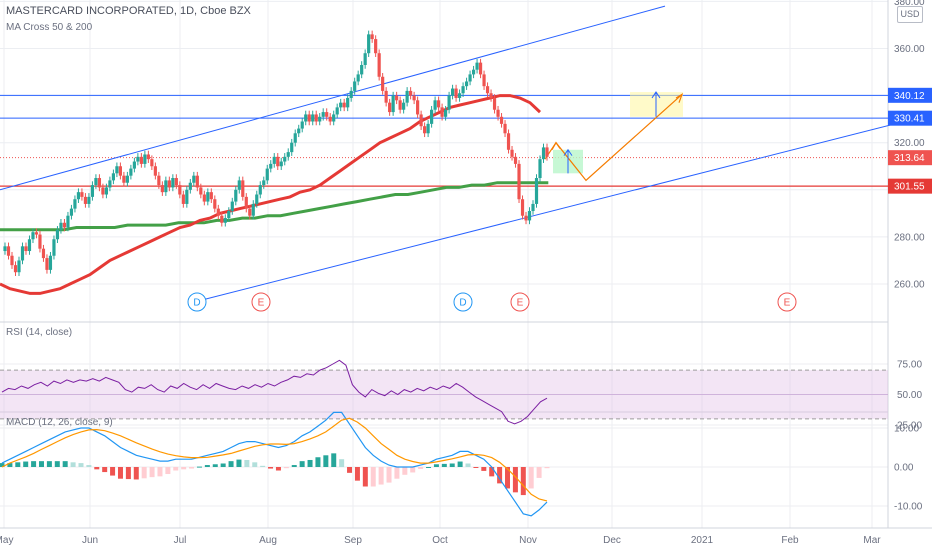 The height and width of the screenshot is (550, 932). Describe the element at coordinates (463, 302) in the screenshot. I see `dividend-marker` at that location.